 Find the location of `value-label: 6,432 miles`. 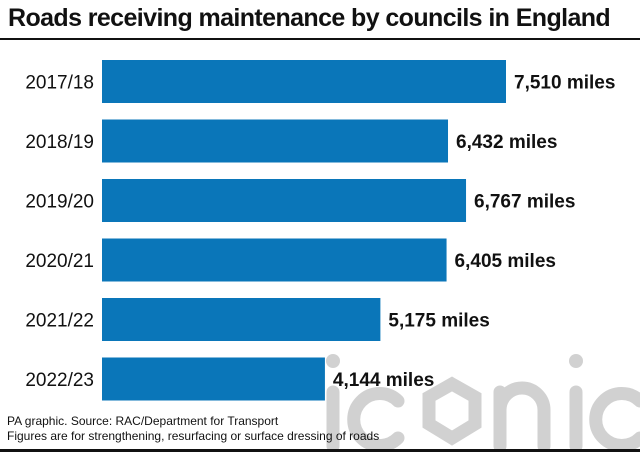

value-label: 6,432 miles is located at coordinates (506, 142).